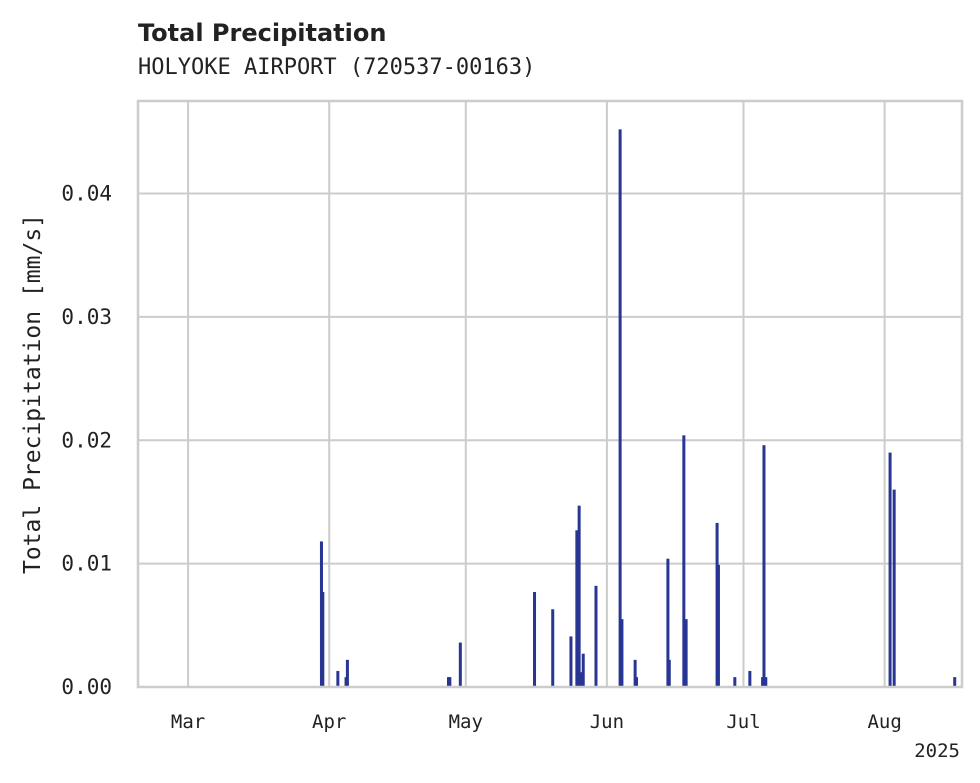 The width and height of the screenshot is (980, 783). Describe the element at coordinates (86, 687) in the screenshot. I see `y-tick-label: 0.00` at that location.